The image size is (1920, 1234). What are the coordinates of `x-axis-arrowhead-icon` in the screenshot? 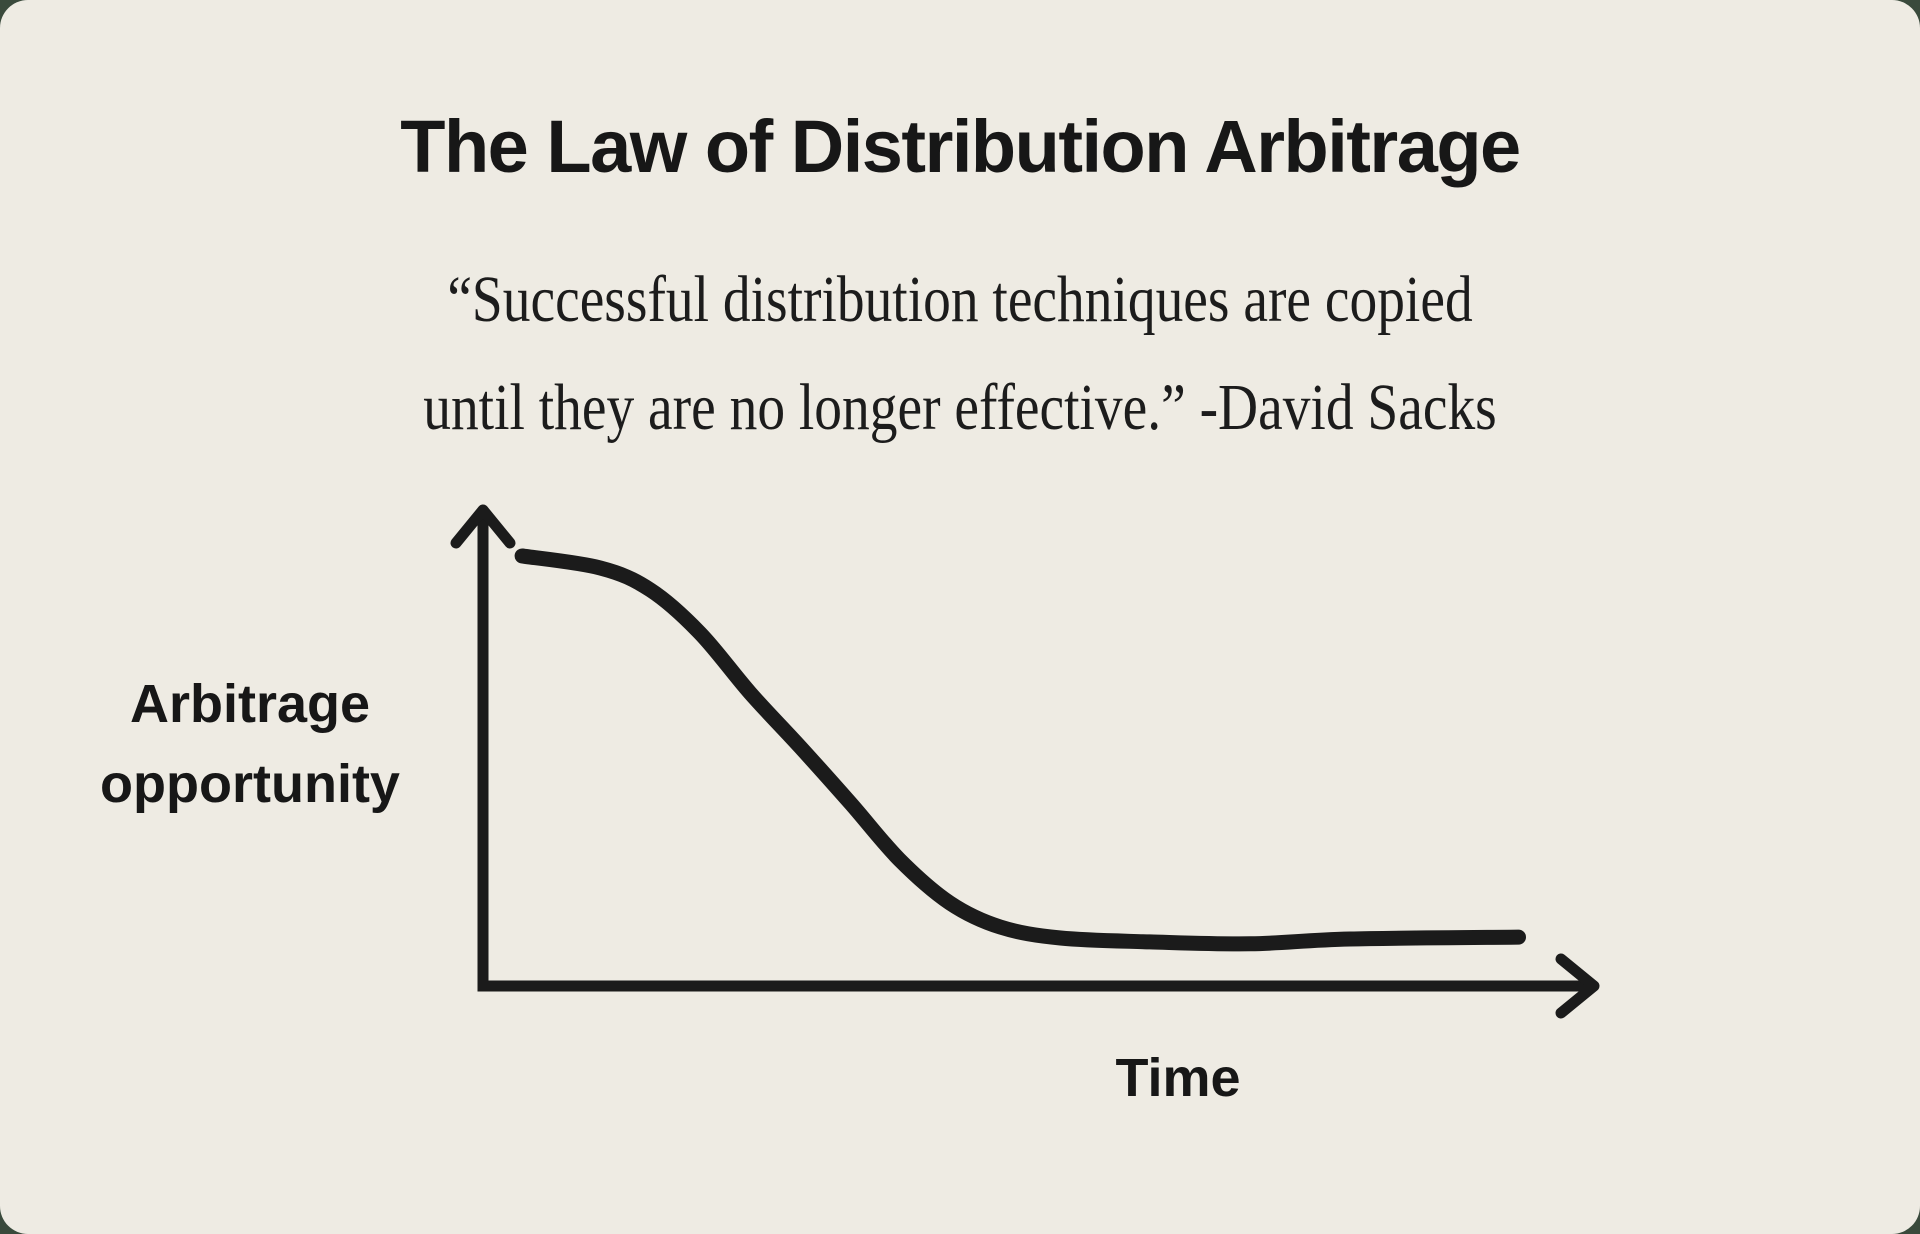 It's located at (1577, 986).